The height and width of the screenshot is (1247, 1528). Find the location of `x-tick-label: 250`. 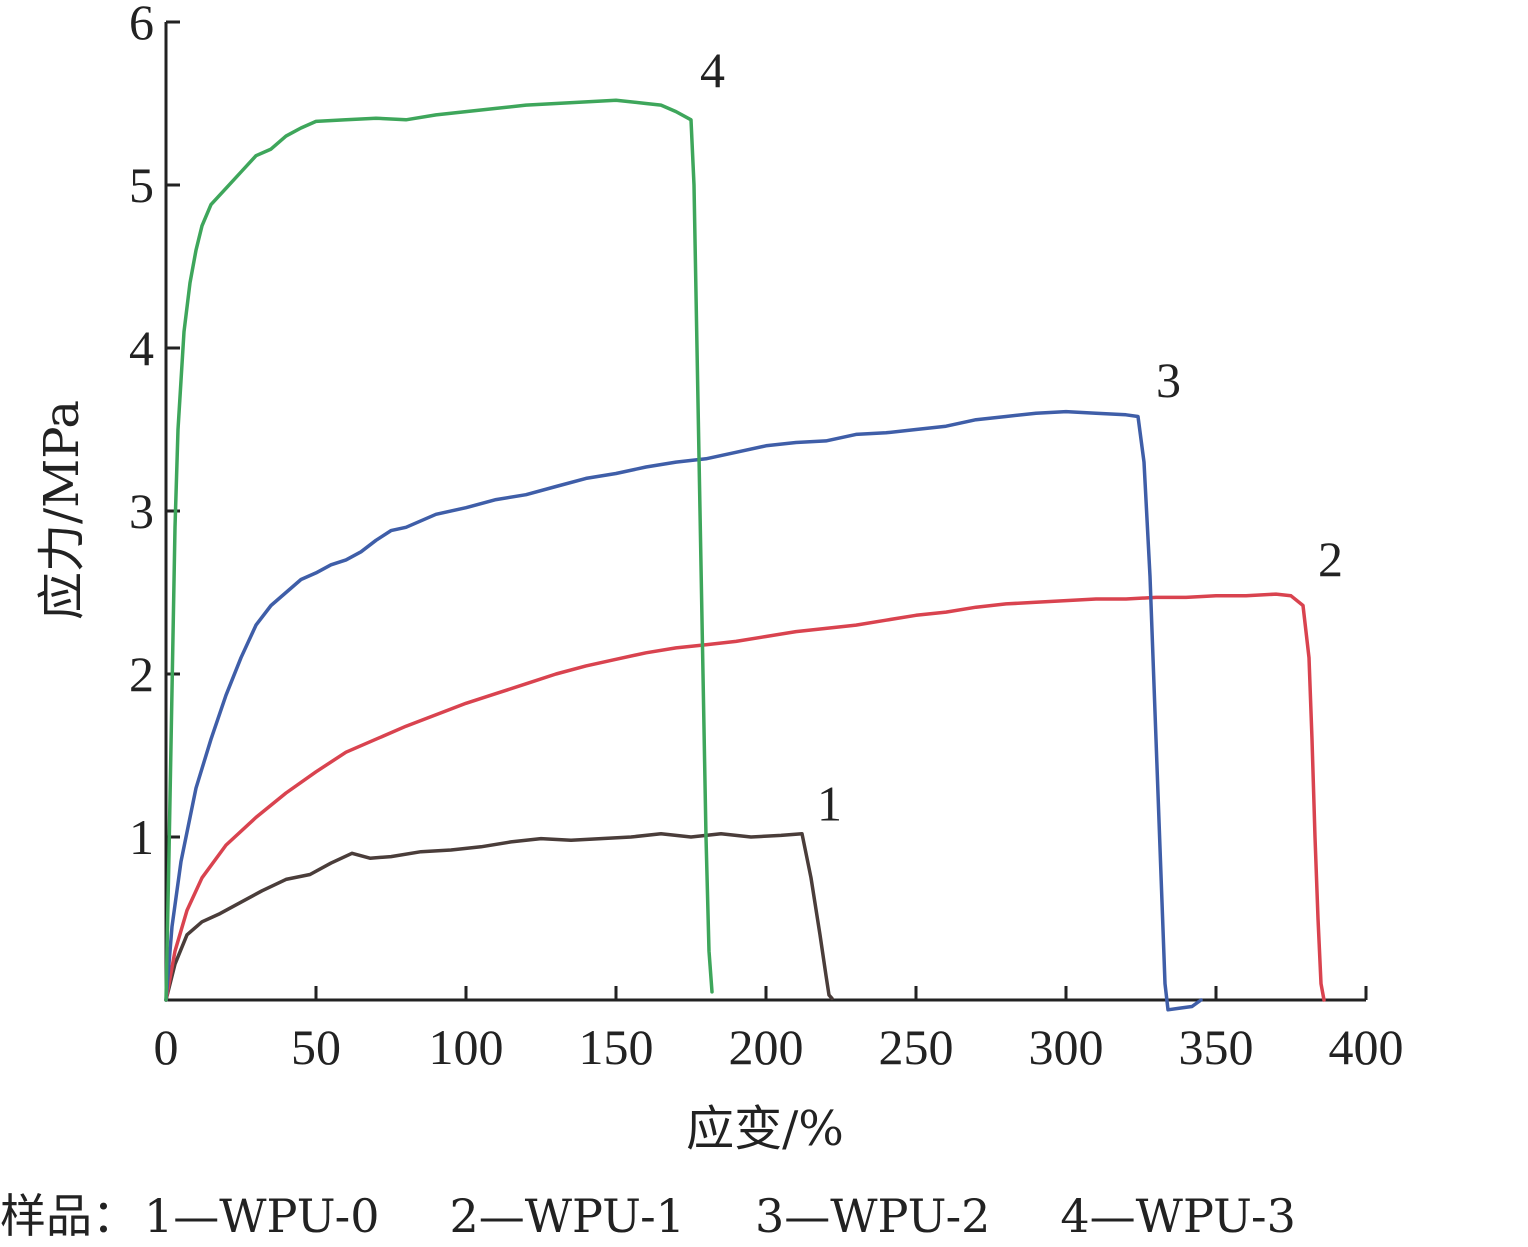

x-tick-label: 250 is located at coordinates (916, 1047).